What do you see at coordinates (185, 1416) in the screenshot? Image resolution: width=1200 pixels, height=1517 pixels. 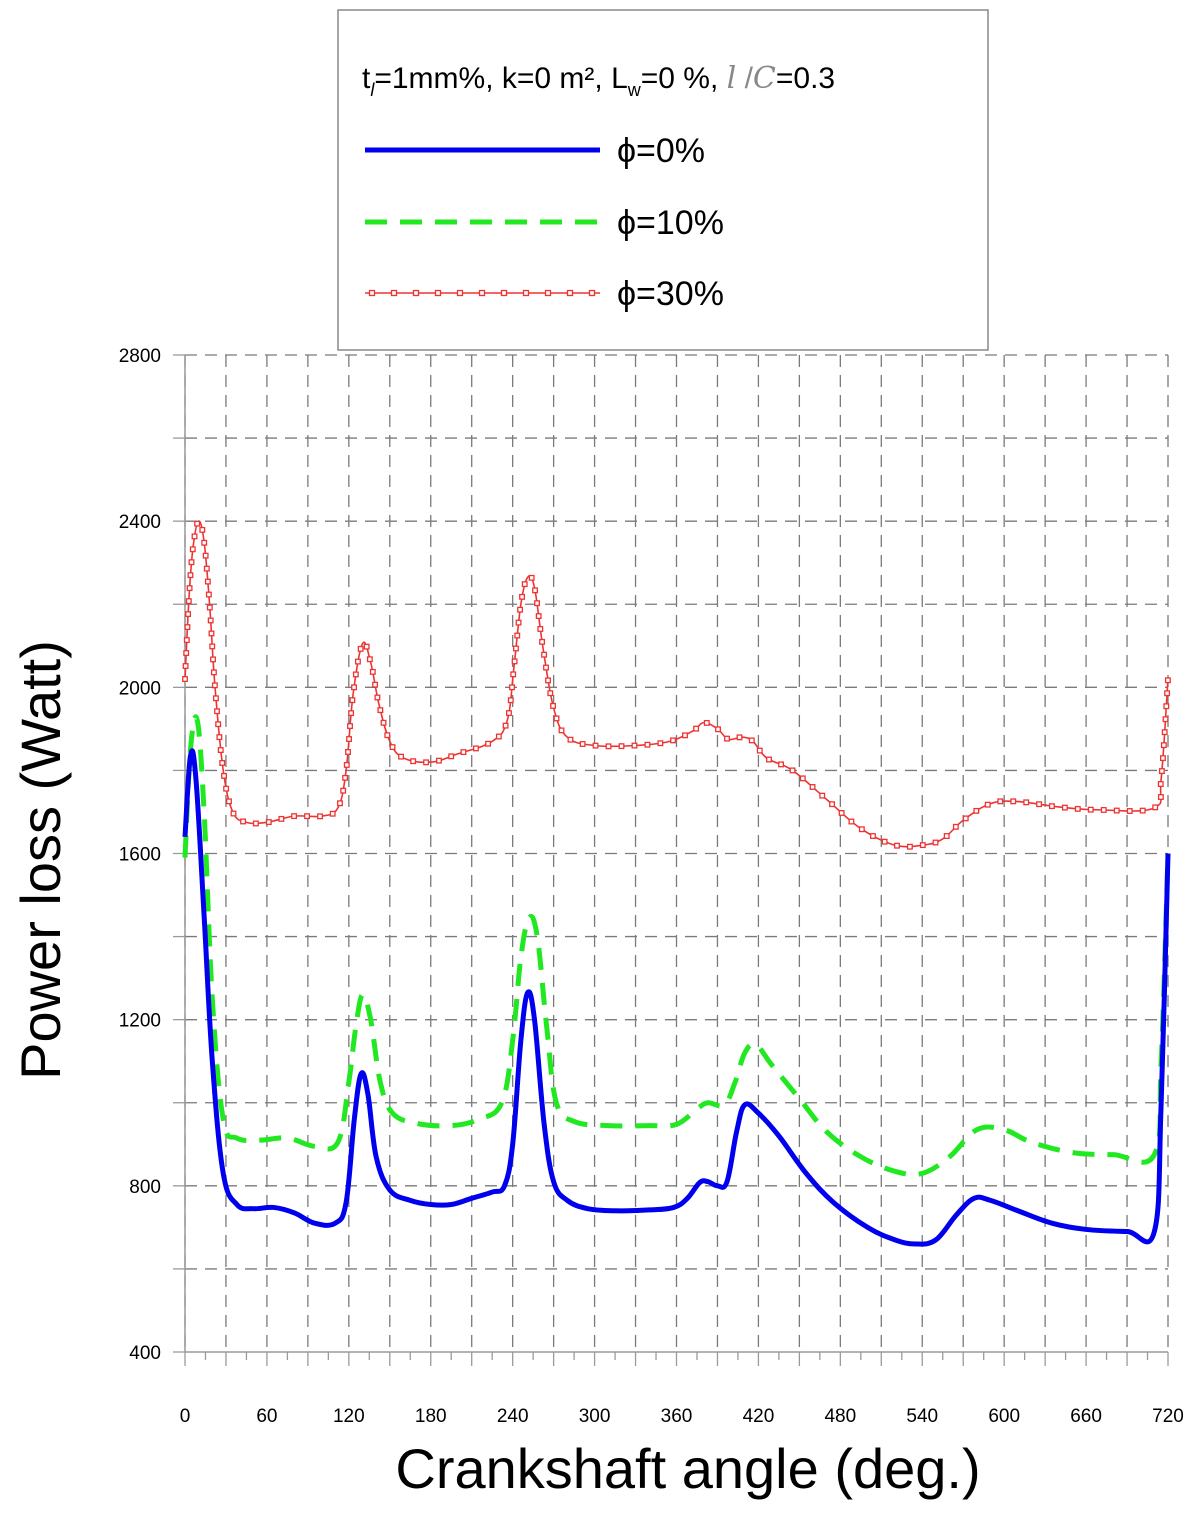 I see `x-tick-label: 0` at bounding box center [185, 1416].